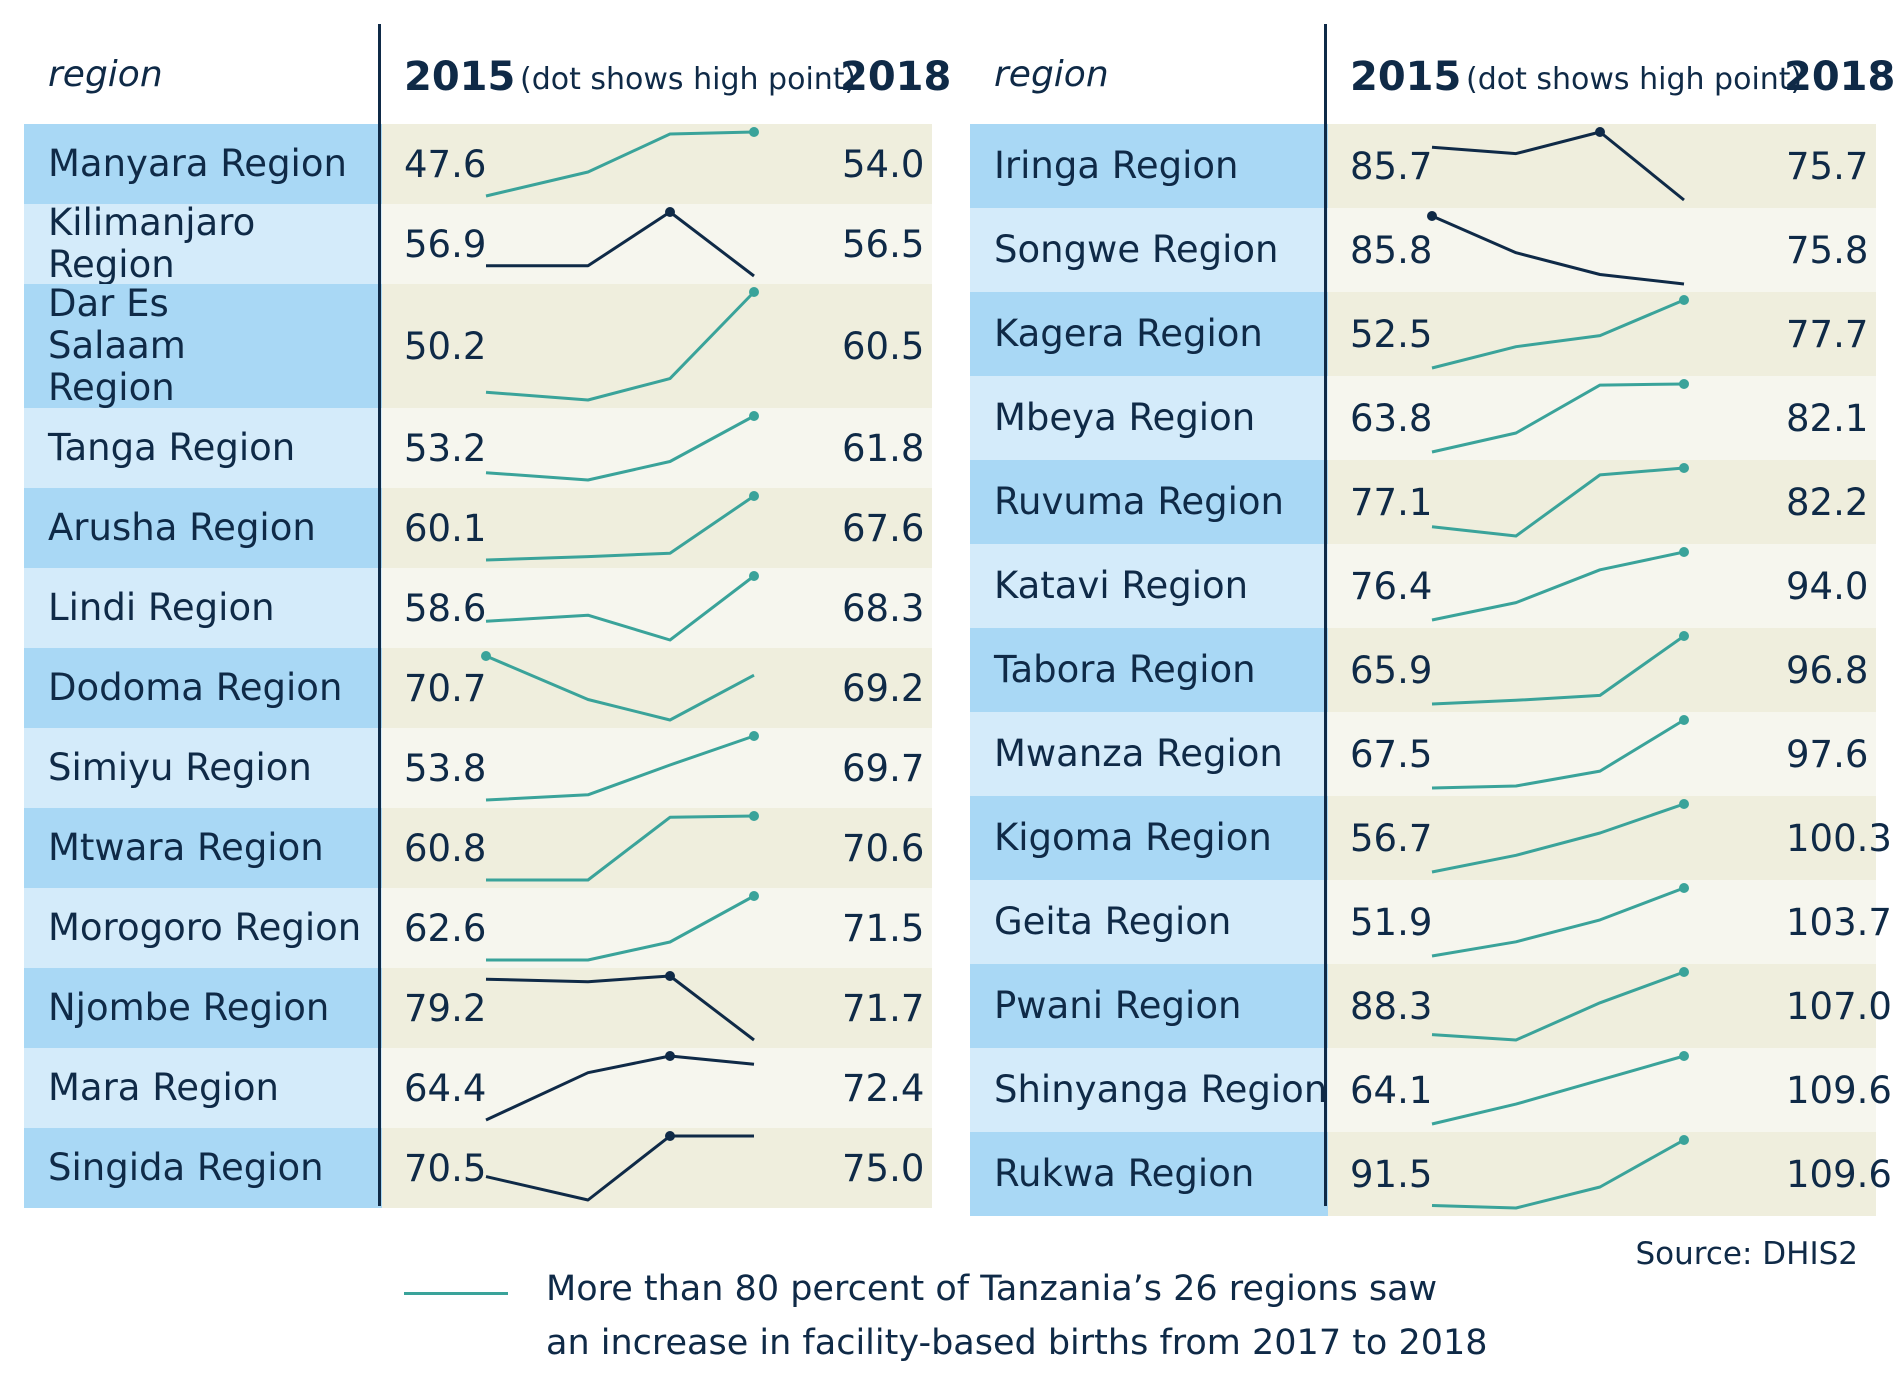  Describe the element at coordinates (1827, 586) in the screenshot. I see `value-2018: 94.0` at that location.